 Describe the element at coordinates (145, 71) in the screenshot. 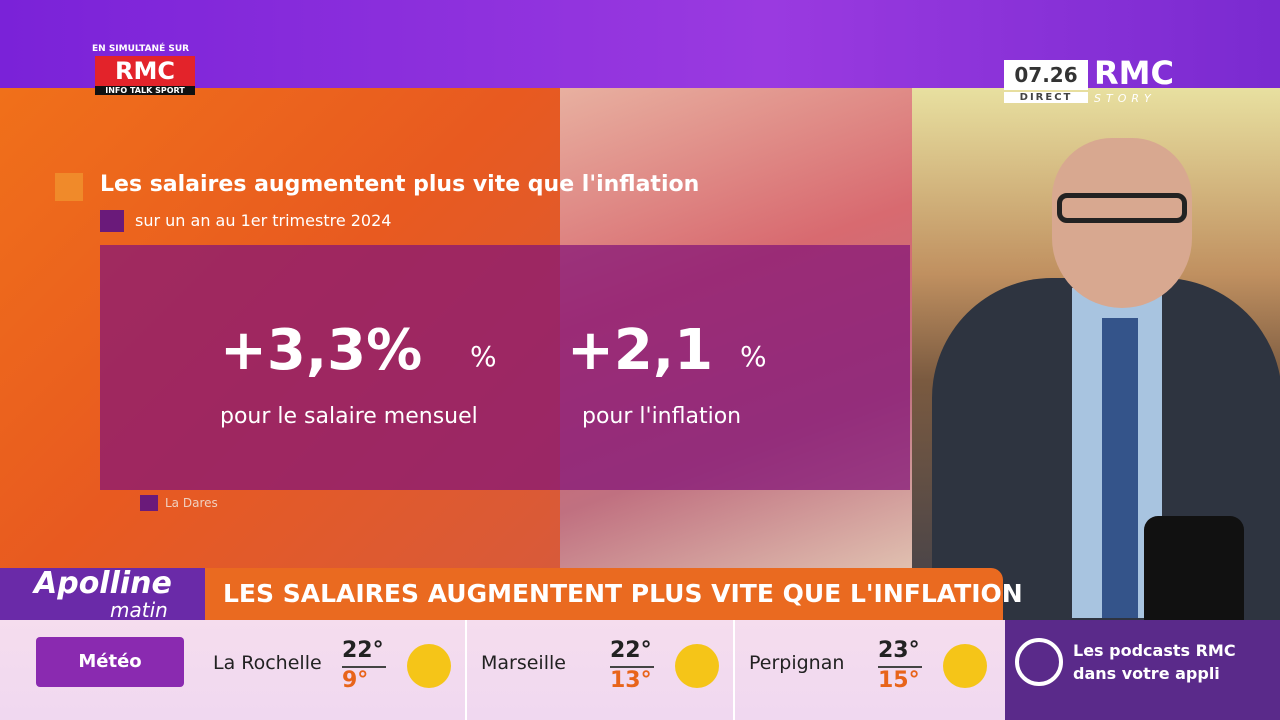

I see `simulcast-brand: RMC` at that location.